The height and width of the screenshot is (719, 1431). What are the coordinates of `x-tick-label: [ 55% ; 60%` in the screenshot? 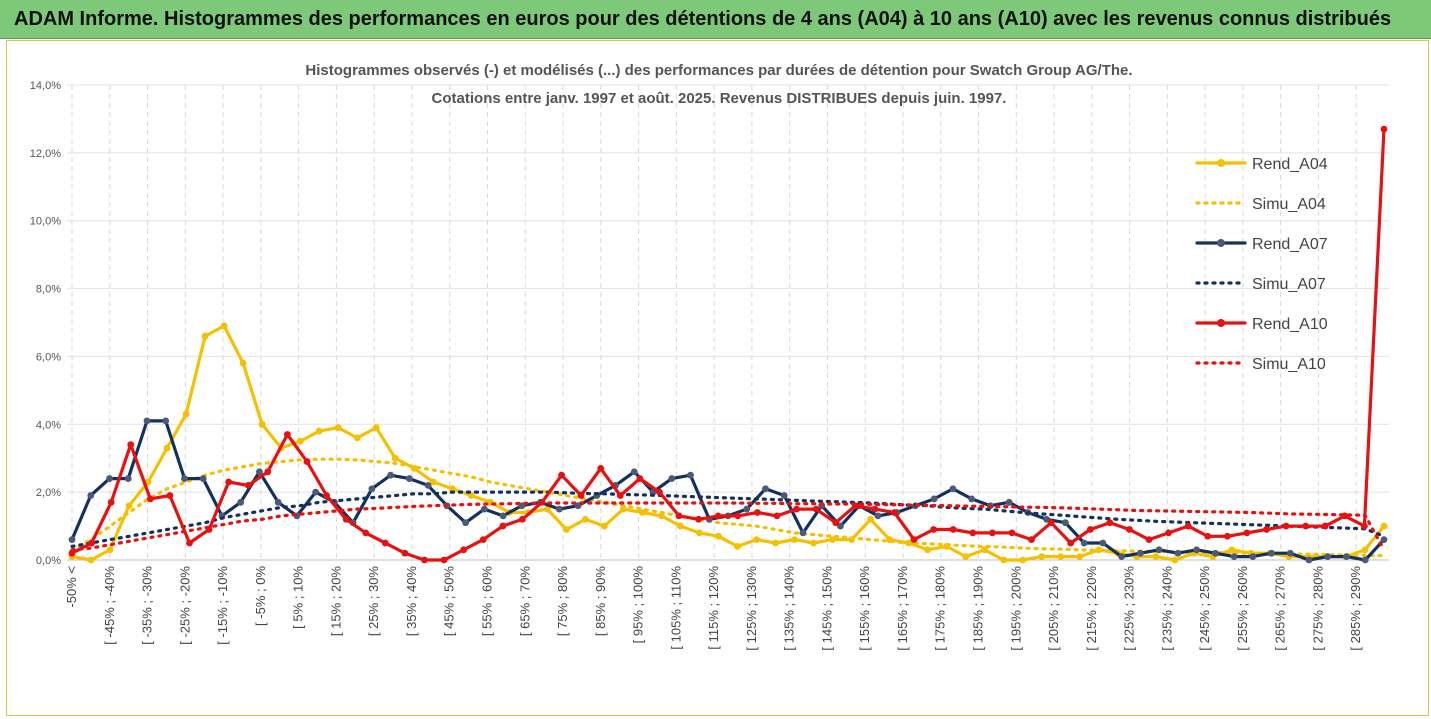 It's located at (486, 601).